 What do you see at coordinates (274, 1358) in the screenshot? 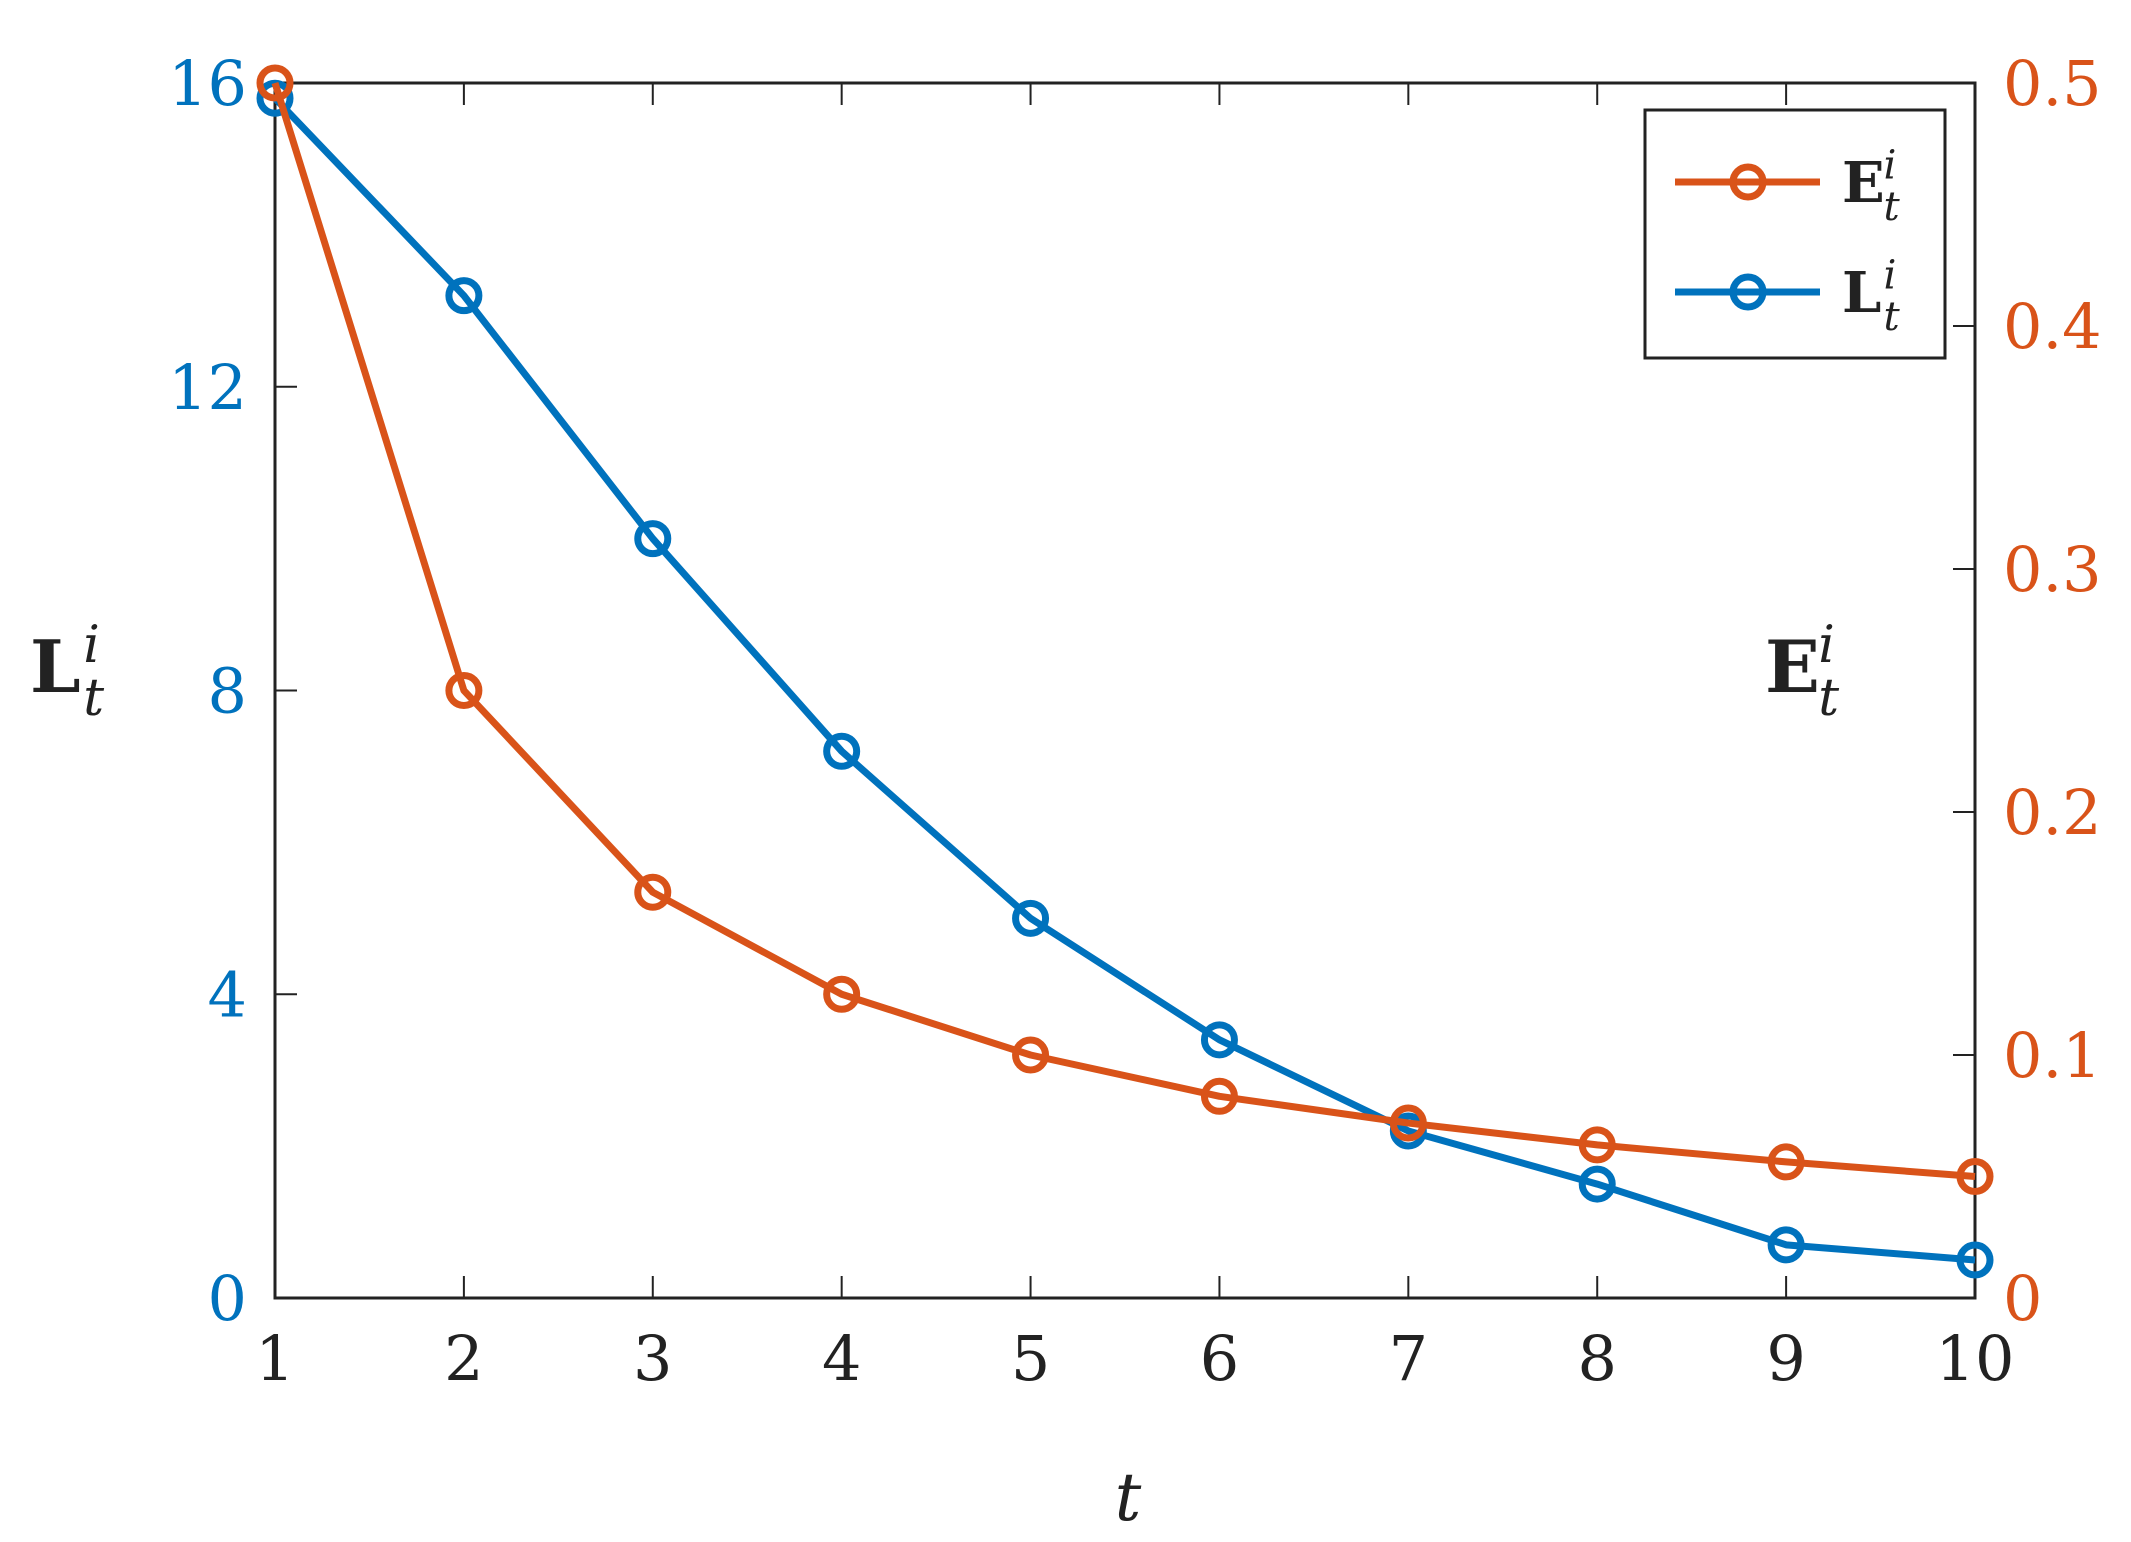
I see `x-tick-label: 1` at bounding box center [274, 1358].